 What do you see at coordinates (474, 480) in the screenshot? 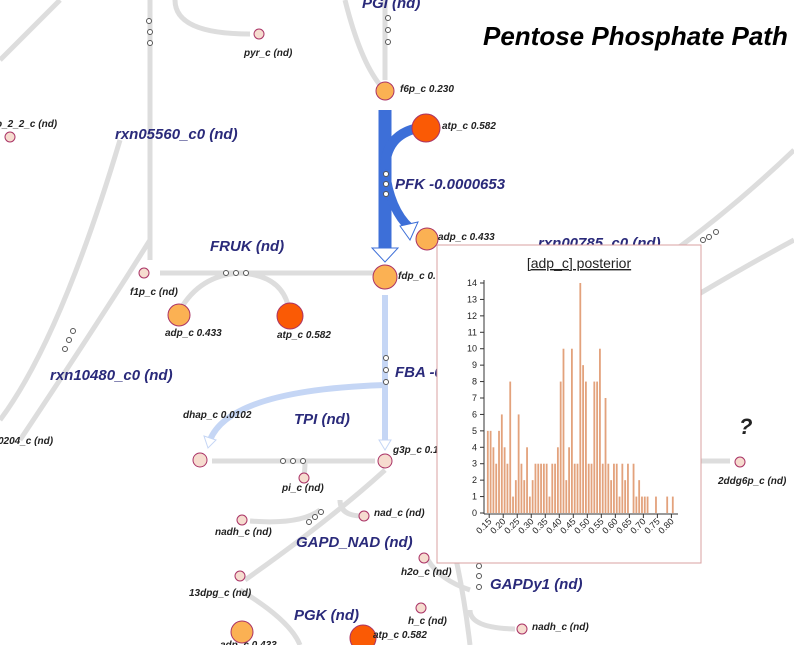
I see `y-tick-label: 2` at bounding box center [474, 480].